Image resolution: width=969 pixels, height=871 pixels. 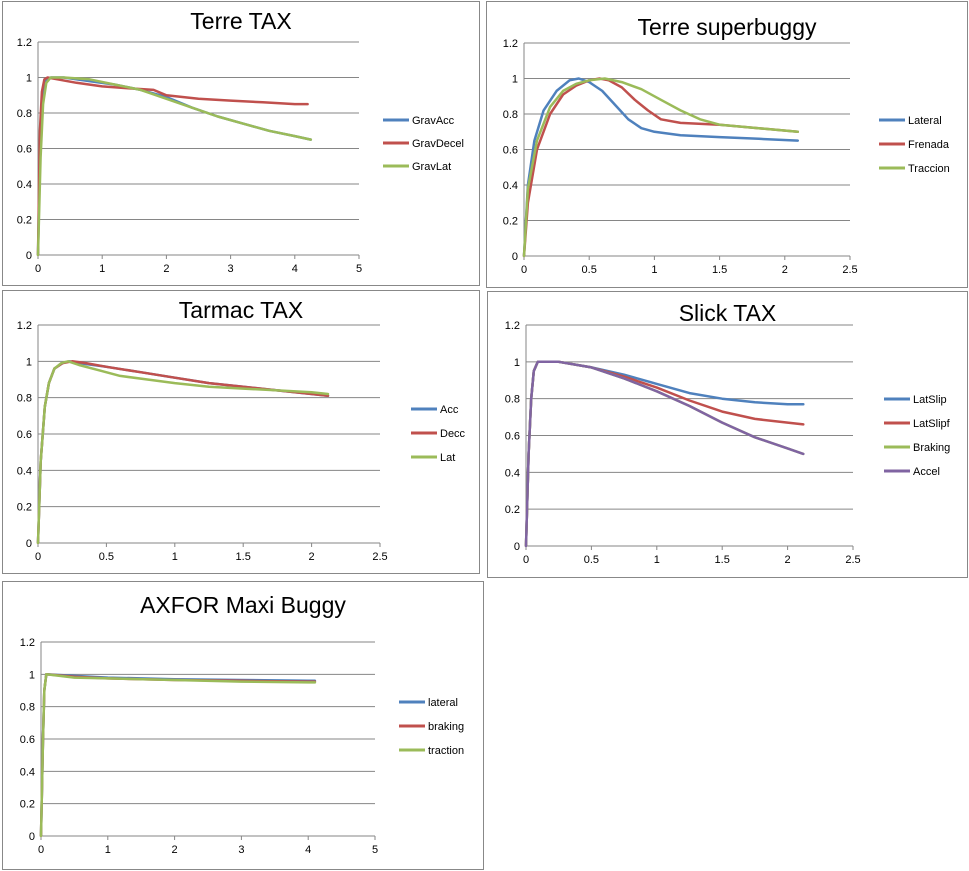 What do you see at coordinates (932, 424) in the screenshot?
I see `legend-label: LatSlipf` at bounding box center [932, 424].